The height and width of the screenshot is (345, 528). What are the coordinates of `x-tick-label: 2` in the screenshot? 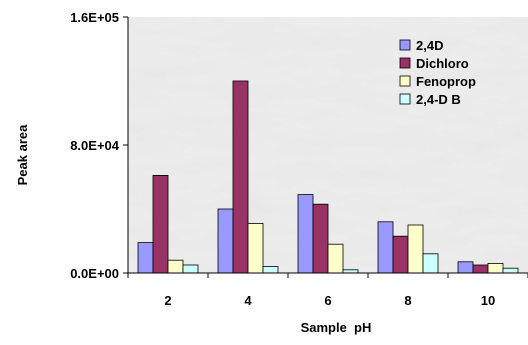 It's located at (167, 300).